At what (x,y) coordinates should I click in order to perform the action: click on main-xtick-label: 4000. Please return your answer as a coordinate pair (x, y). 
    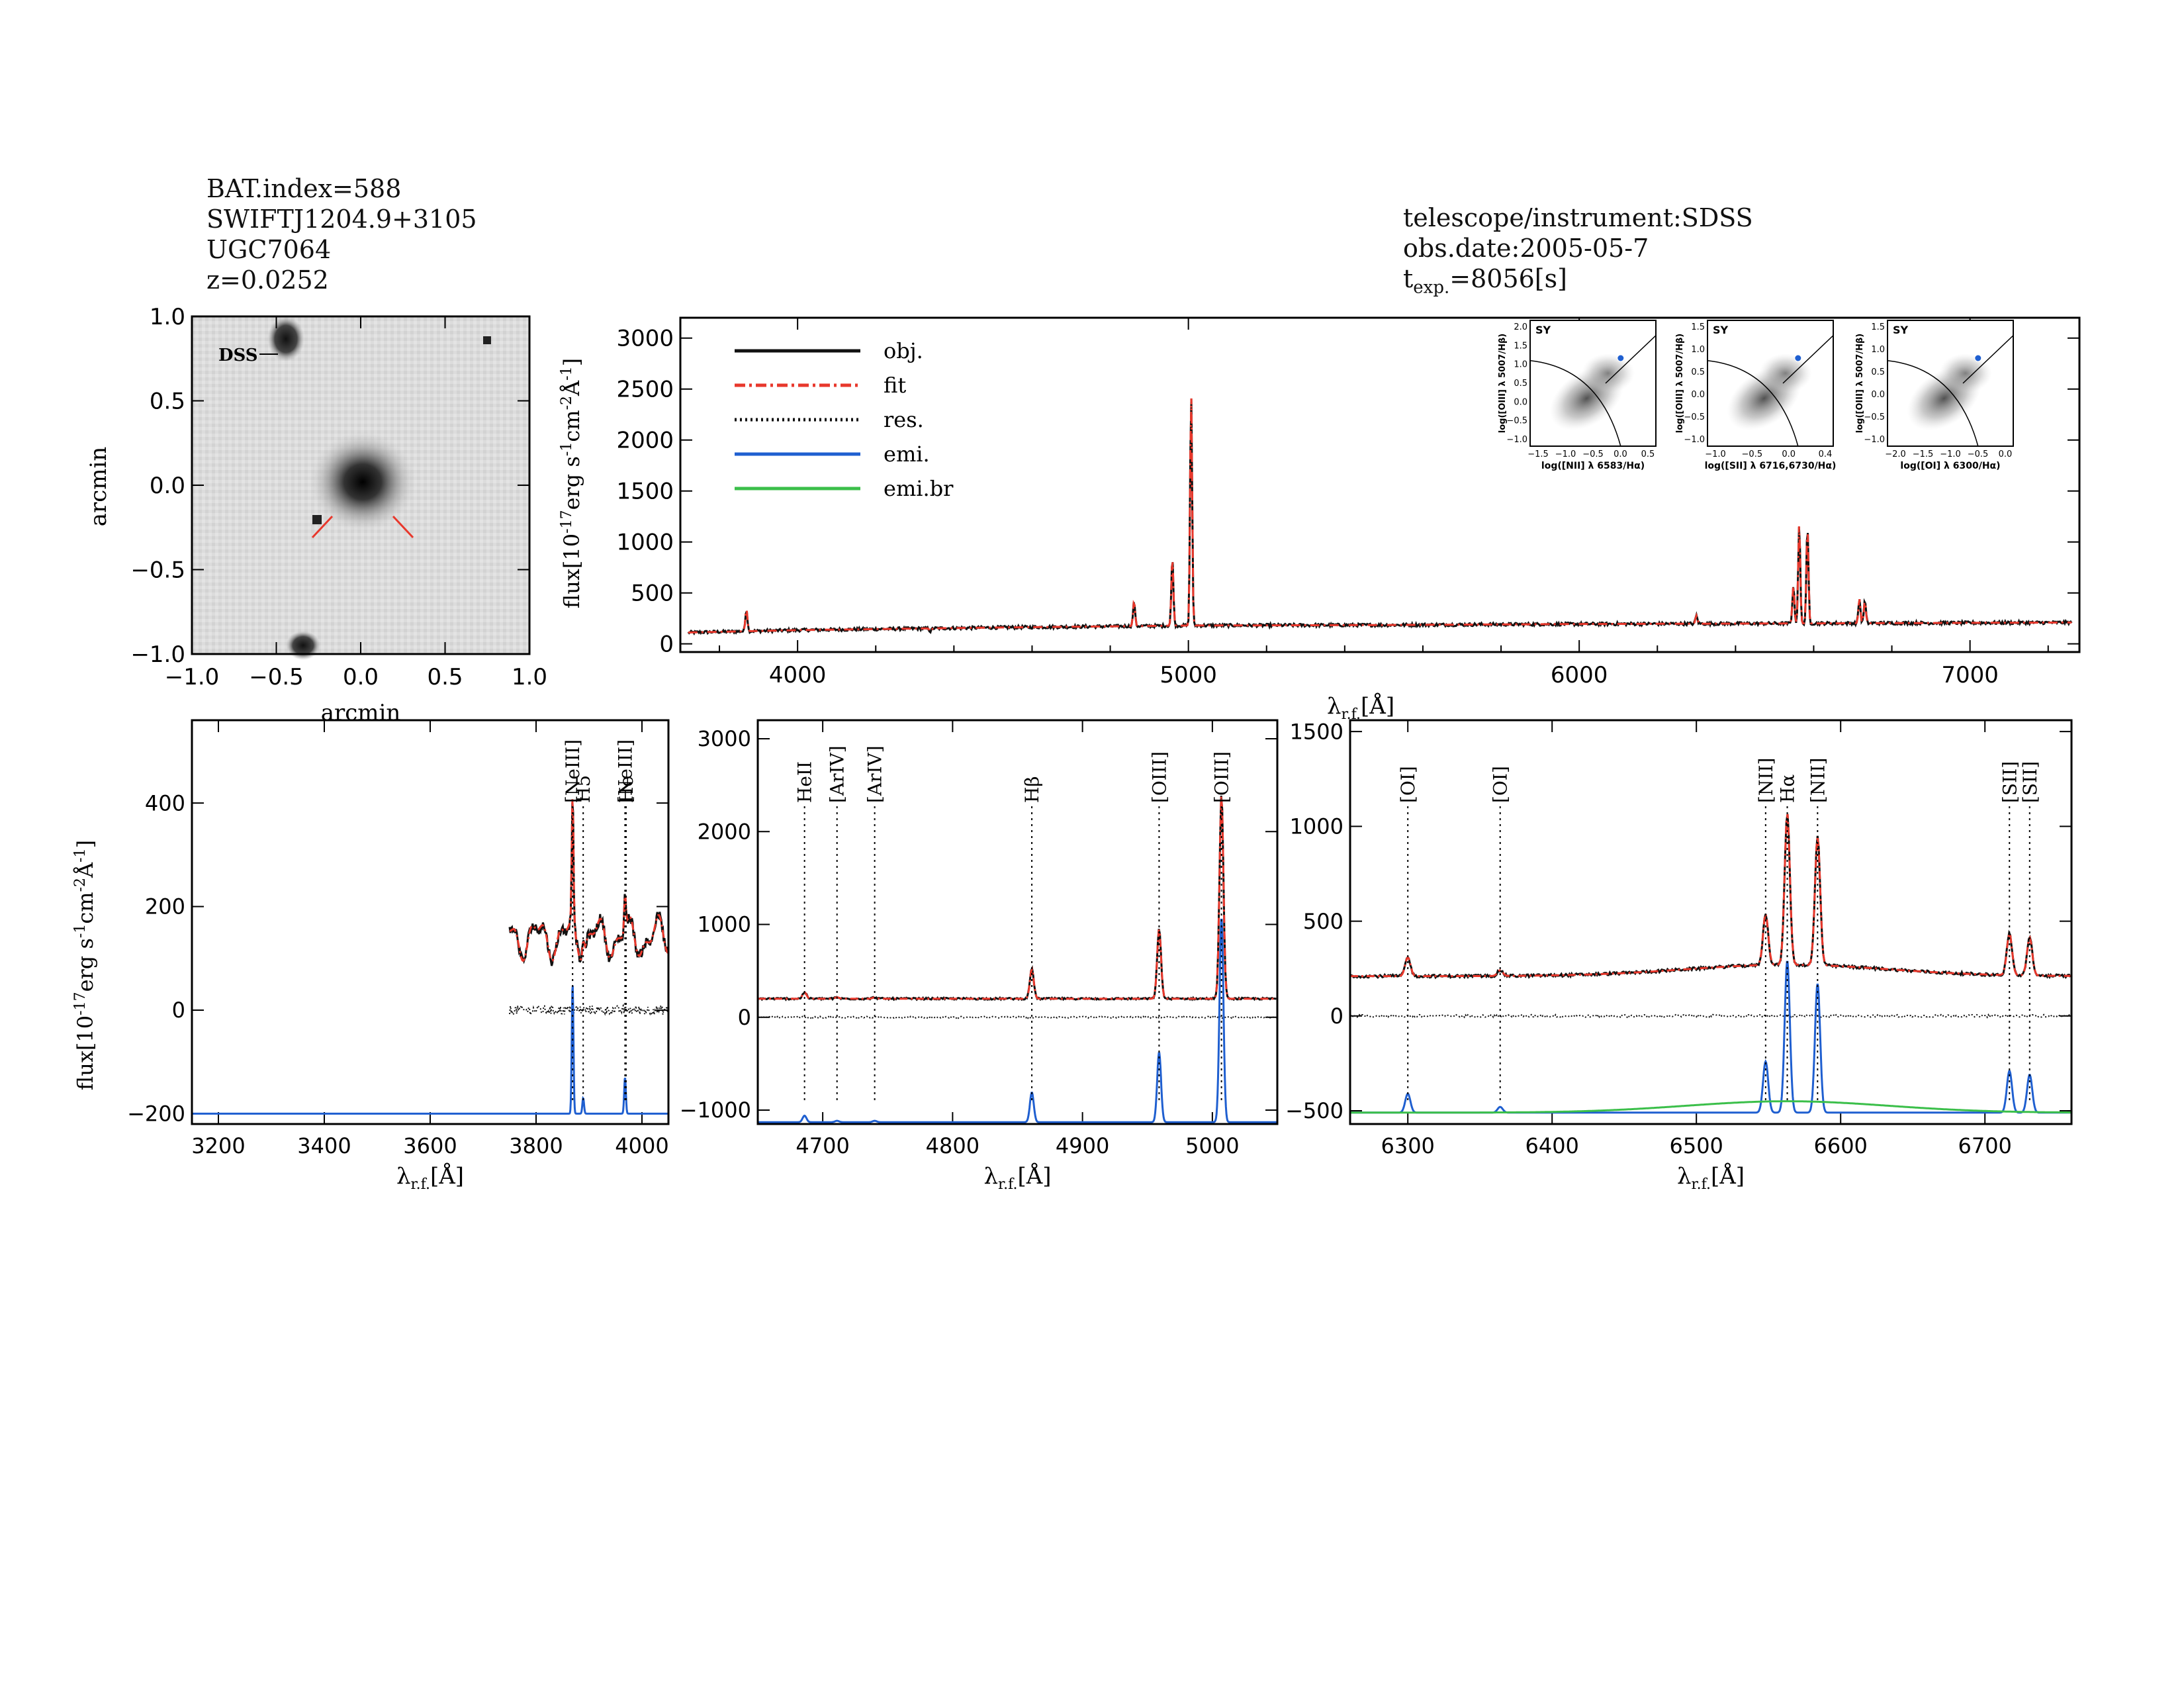
    Looking at the image, I should click on (798, 675).